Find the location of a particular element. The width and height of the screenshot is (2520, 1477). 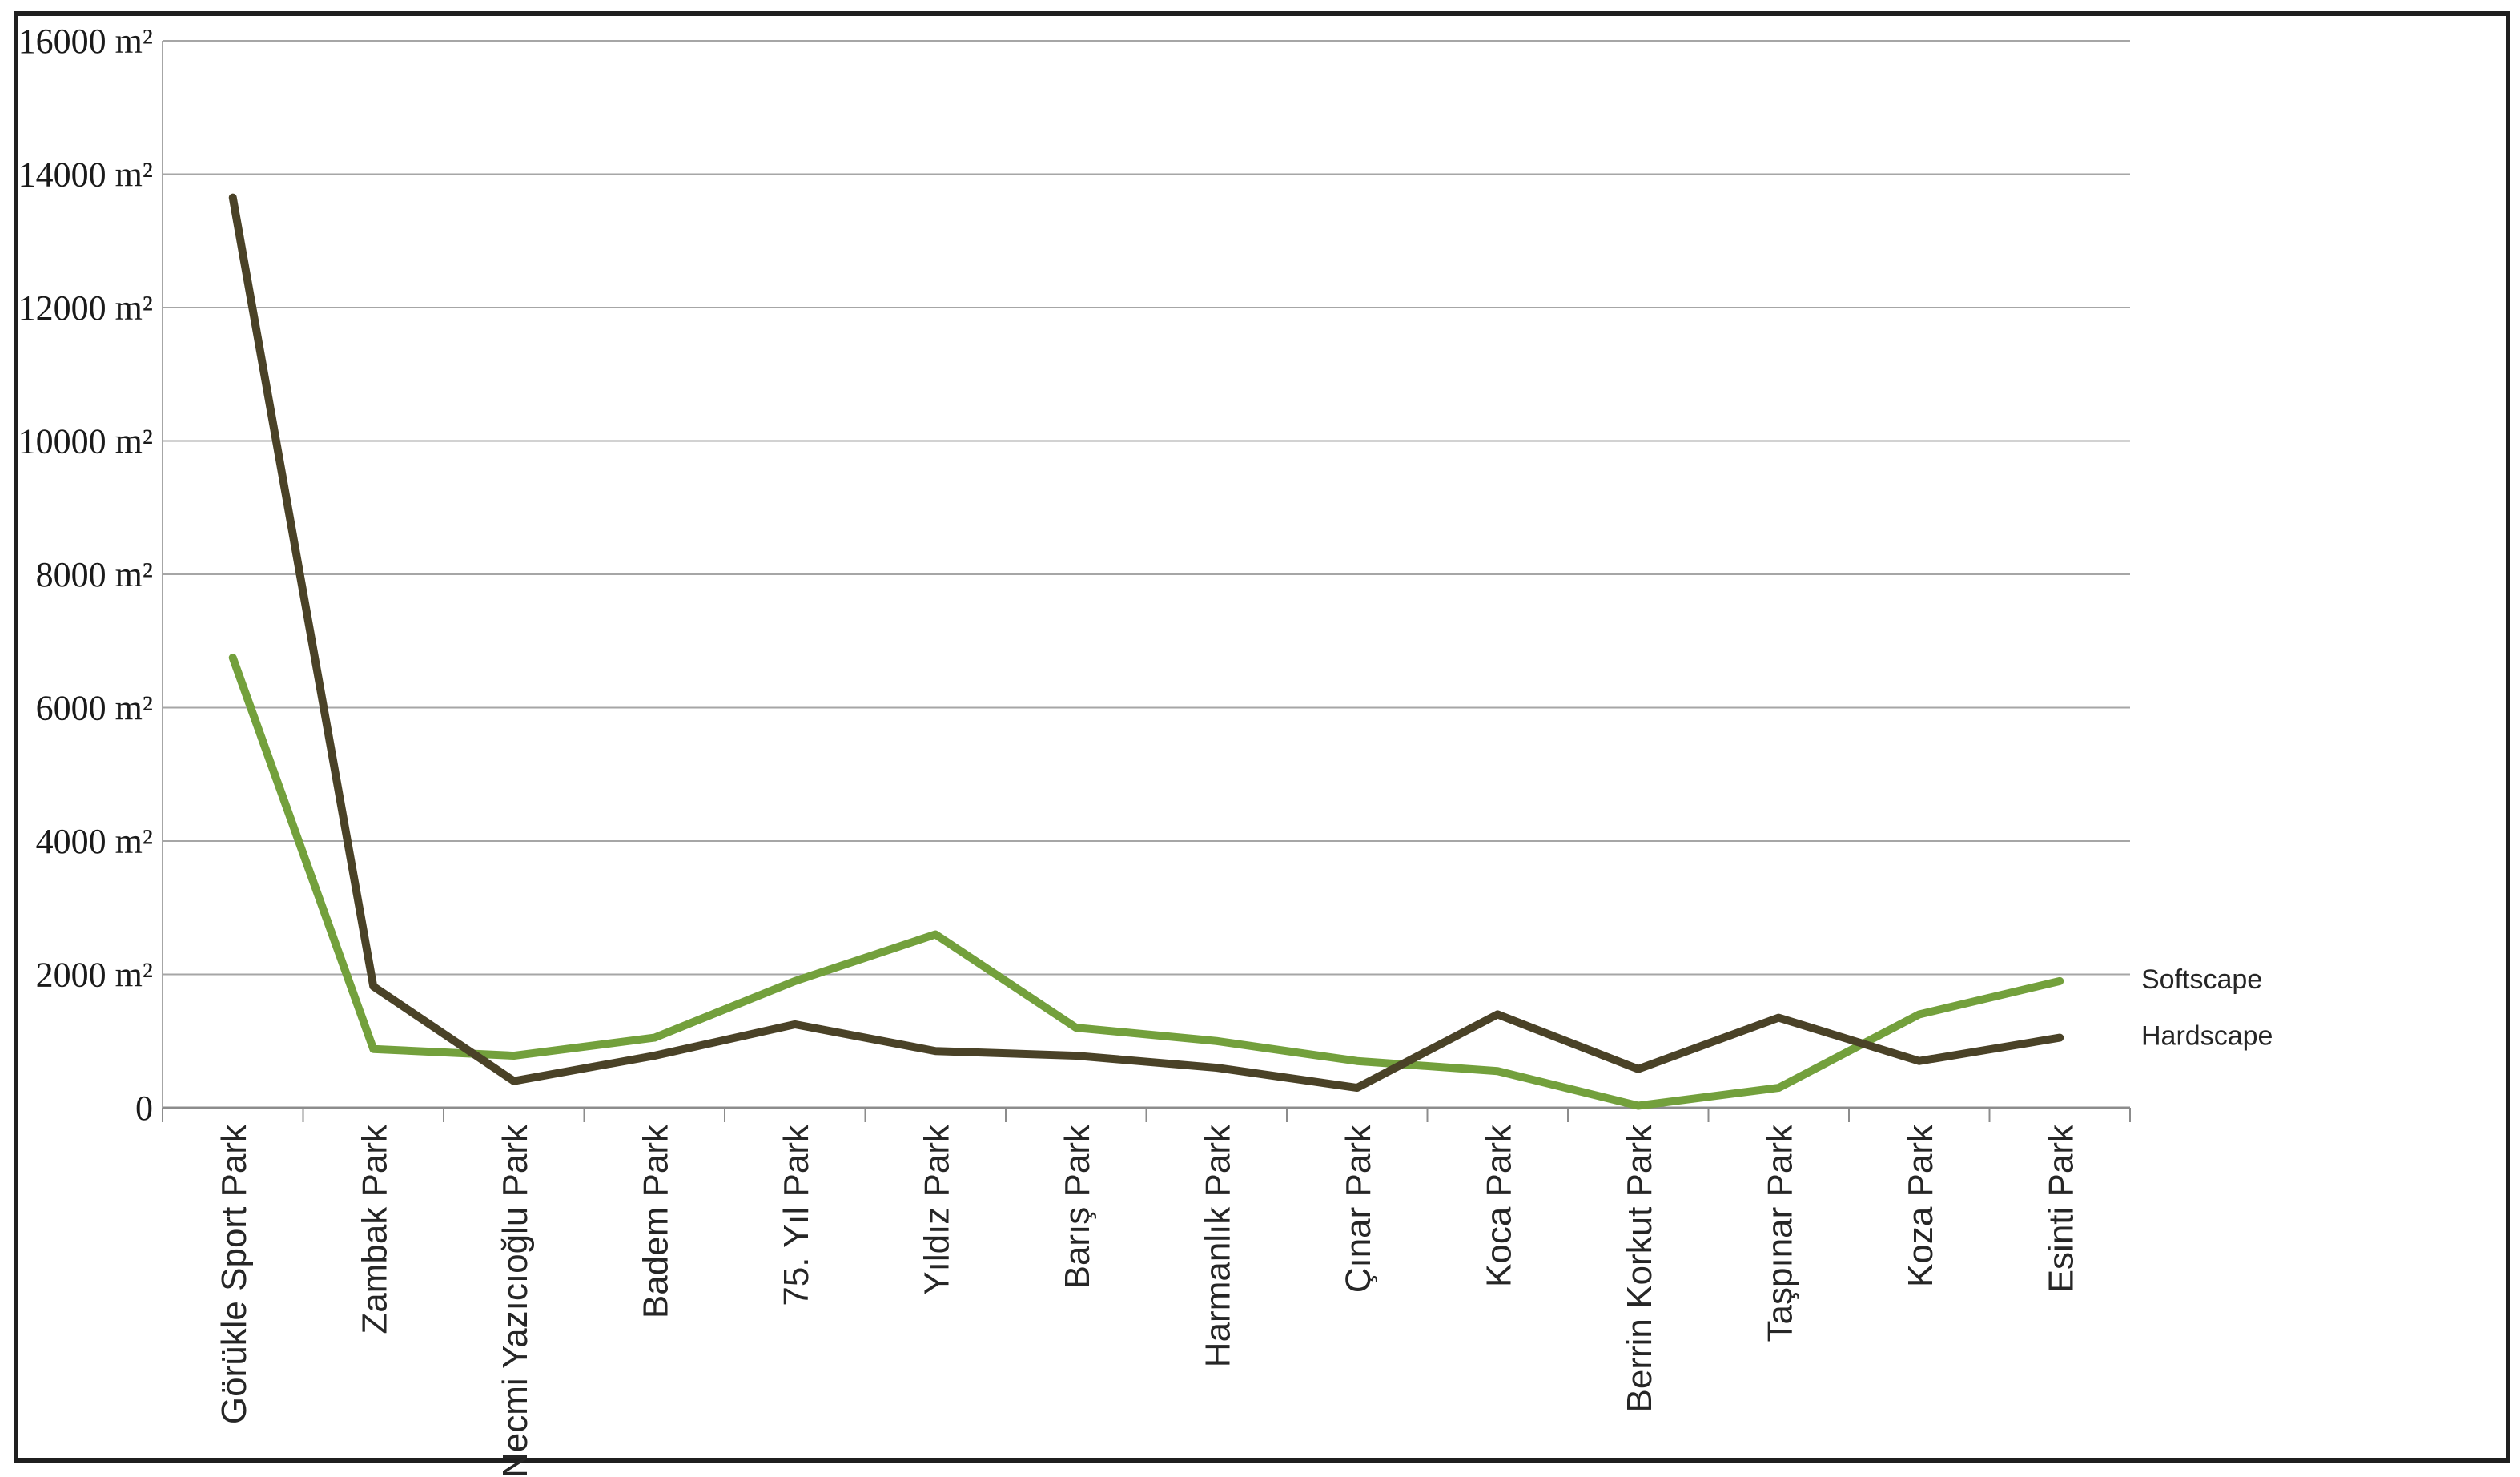

x-category-label: Yıldız Park is located at coordinates (936, 1209).